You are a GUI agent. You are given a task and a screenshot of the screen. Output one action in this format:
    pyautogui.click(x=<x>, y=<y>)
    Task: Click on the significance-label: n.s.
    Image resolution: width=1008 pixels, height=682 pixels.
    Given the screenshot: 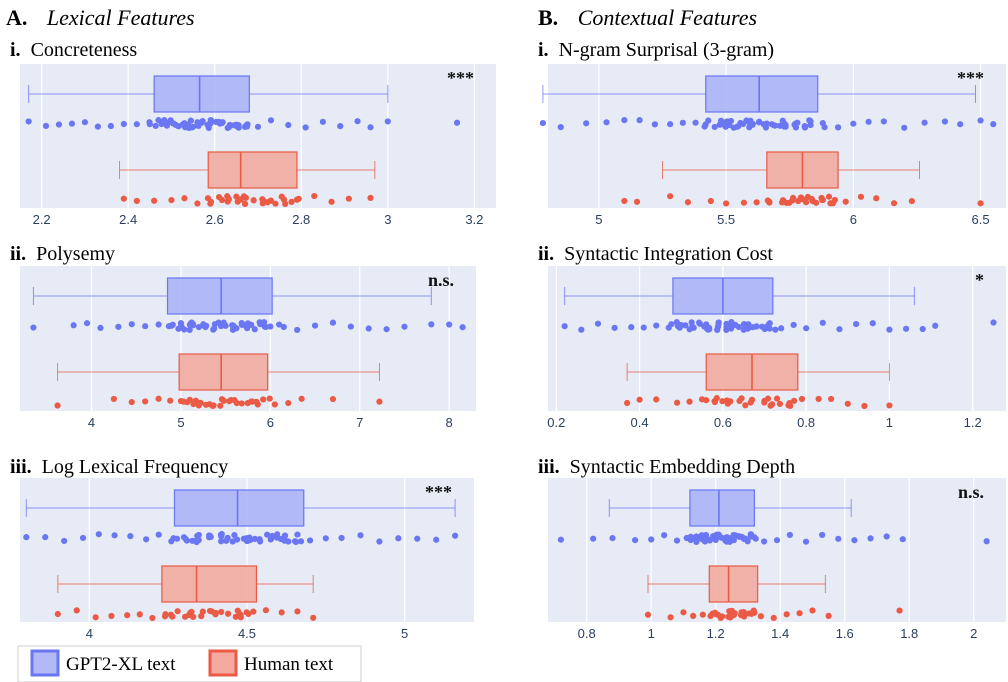 What is the action you would take?
    pyautogui.click(x=971, y=492)
    